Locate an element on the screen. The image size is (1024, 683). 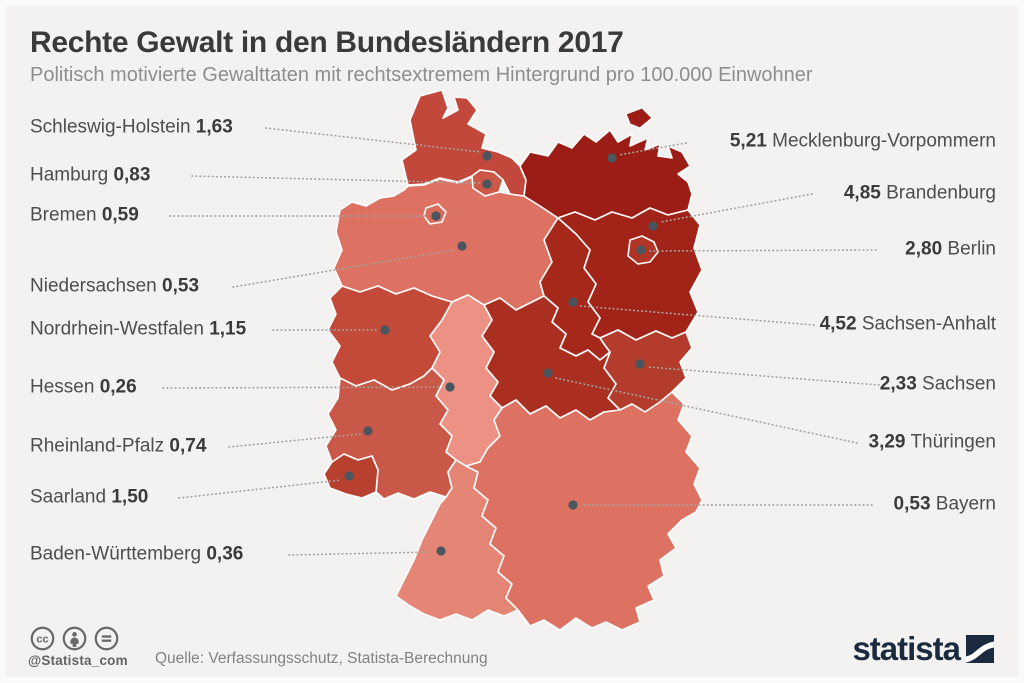
leader-line-hessen is located at coordinates (302, 387).